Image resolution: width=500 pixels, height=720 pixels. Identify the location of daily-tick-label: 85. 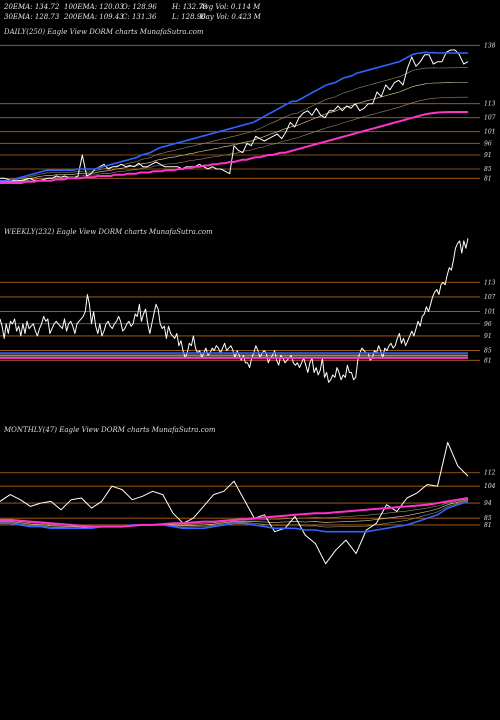
(488, 169).